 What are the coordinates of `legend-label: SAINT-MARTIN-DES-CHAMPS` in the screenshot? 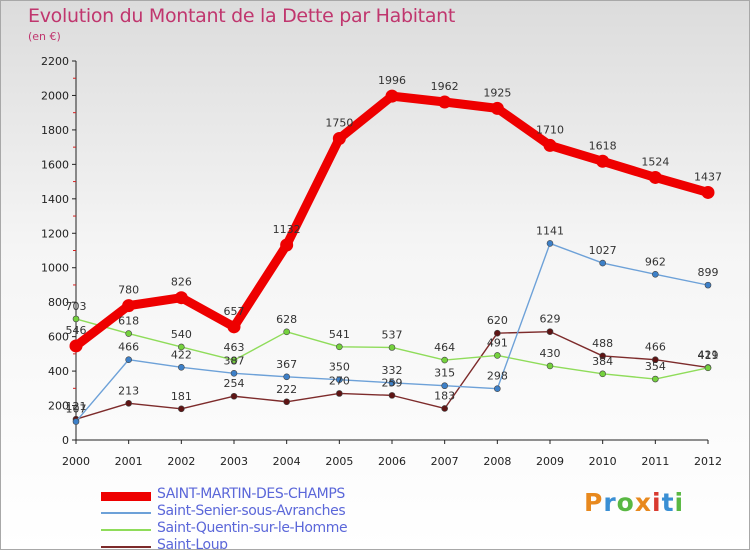 It's located at (251, 494).